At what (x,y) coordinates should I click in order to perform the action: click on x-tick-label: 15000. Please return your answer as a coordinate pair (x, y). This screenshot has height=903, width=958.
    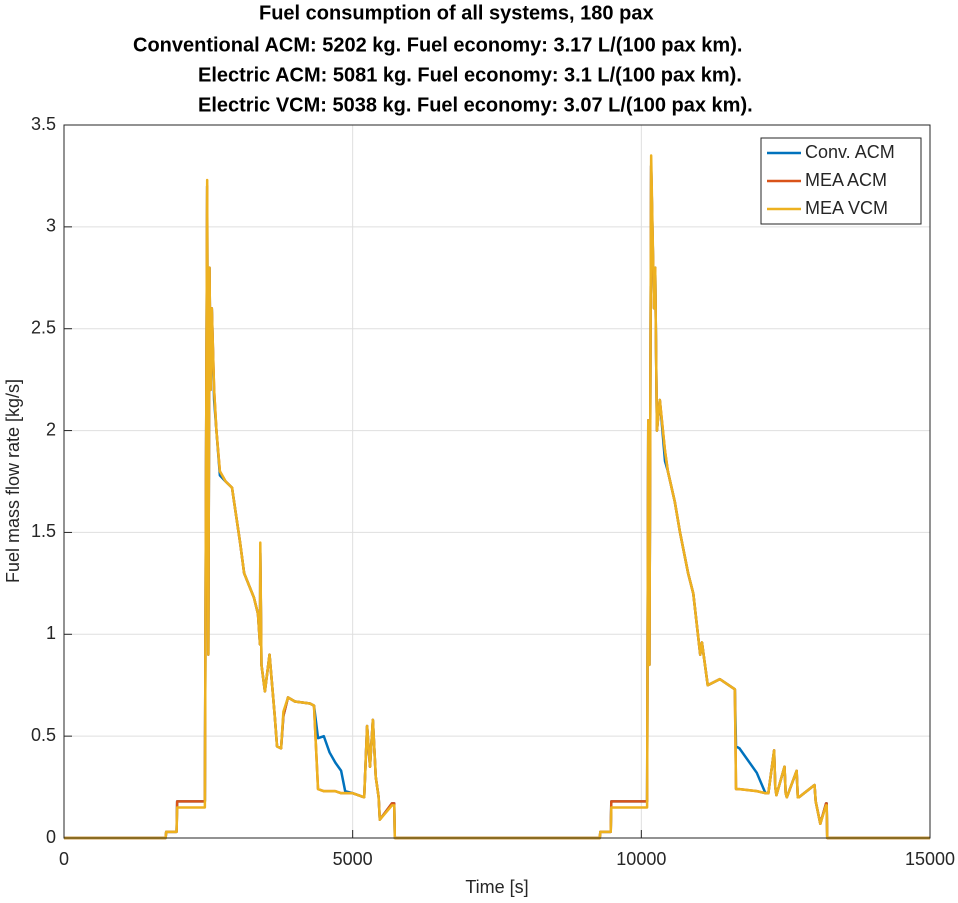
    Looking at the image, I should click on (930, 859).